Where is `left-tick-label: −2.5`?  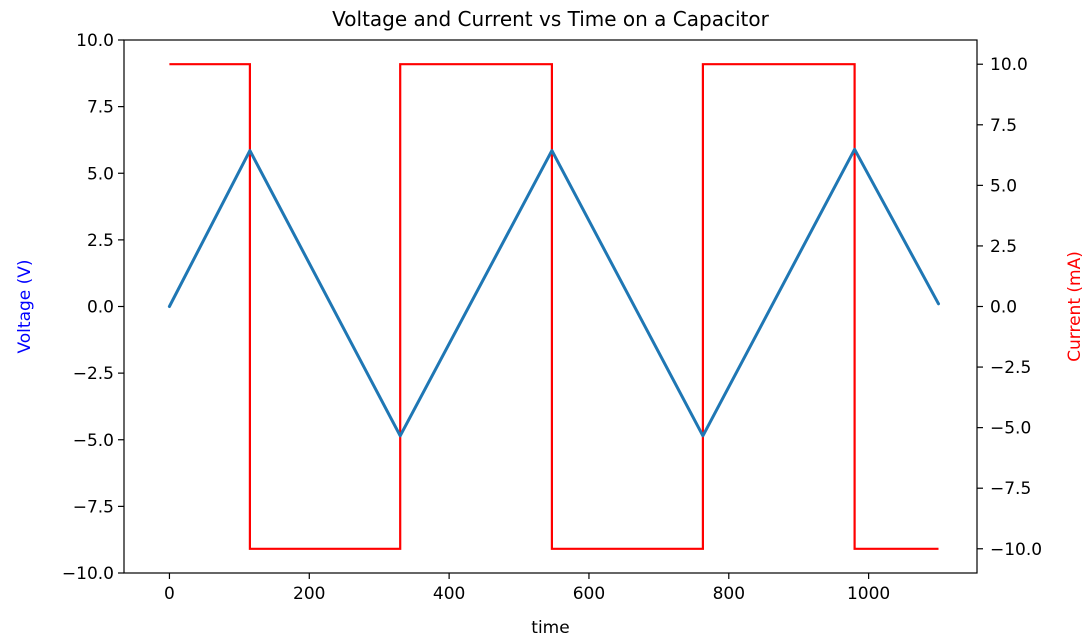 left-tick-label: −2.5 is located at coordinates (93, 374).